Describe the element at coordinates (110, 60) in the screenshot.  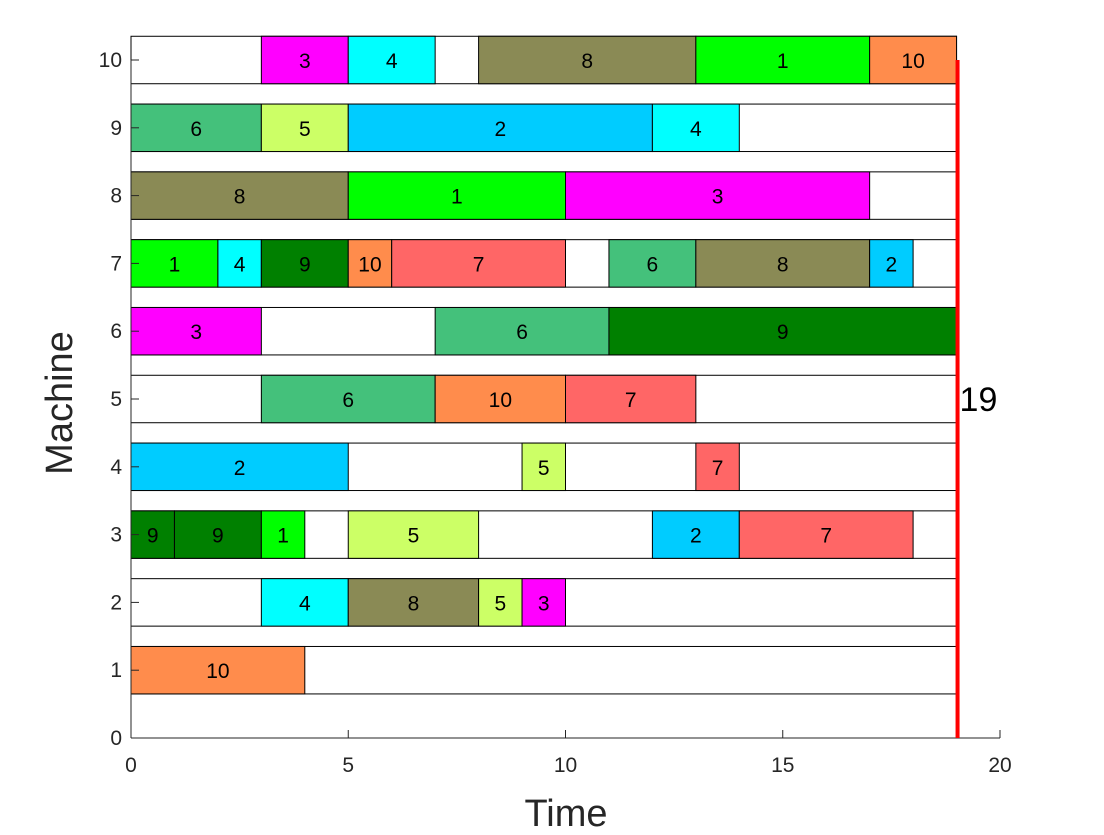
I see `y-tick-label: 10` at that location.